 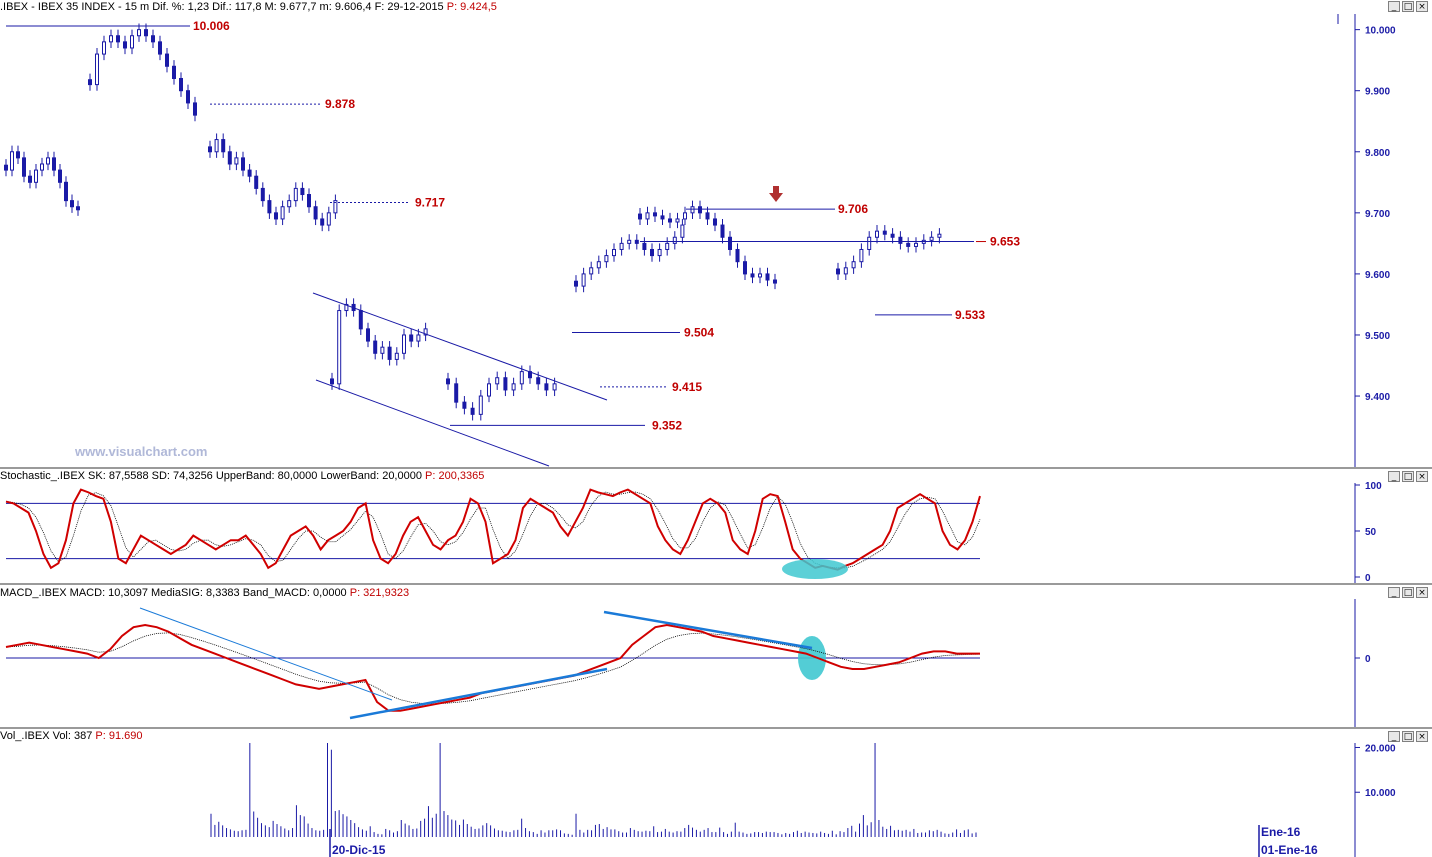 I want to click on x-marker-label: Ene-16, so click(x=1281, y=832).